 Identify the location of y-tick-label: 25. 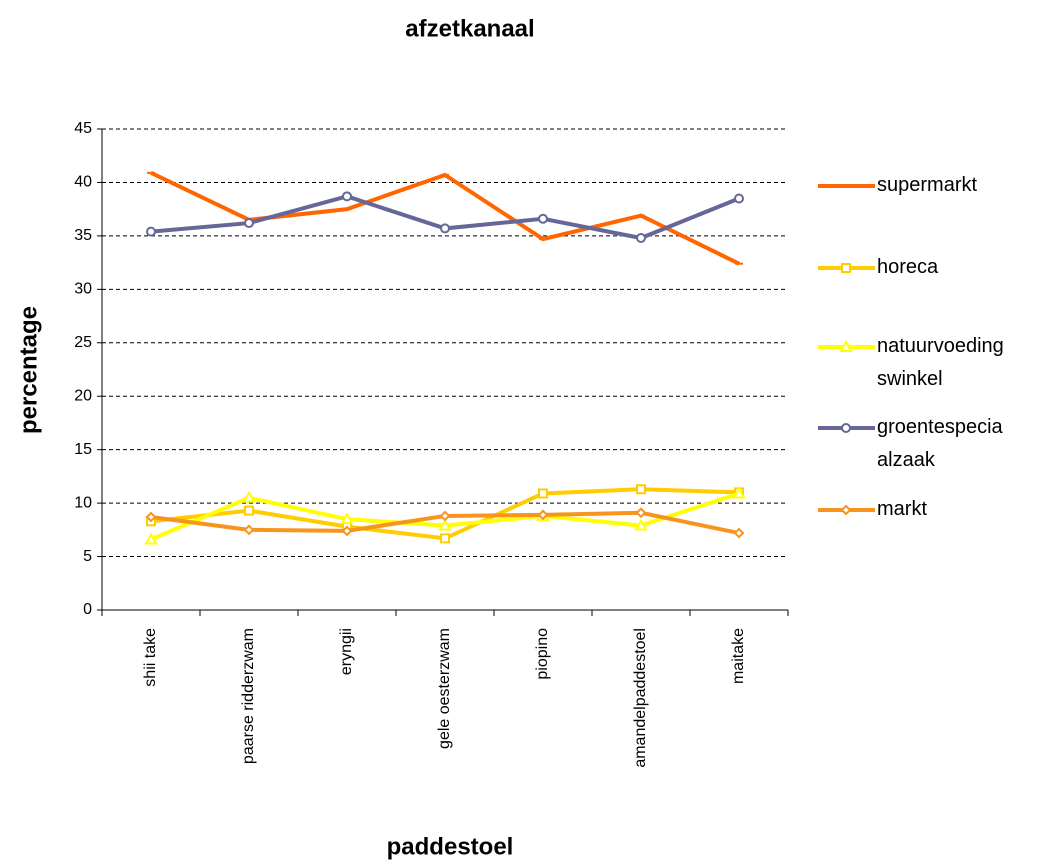
(83, 342).